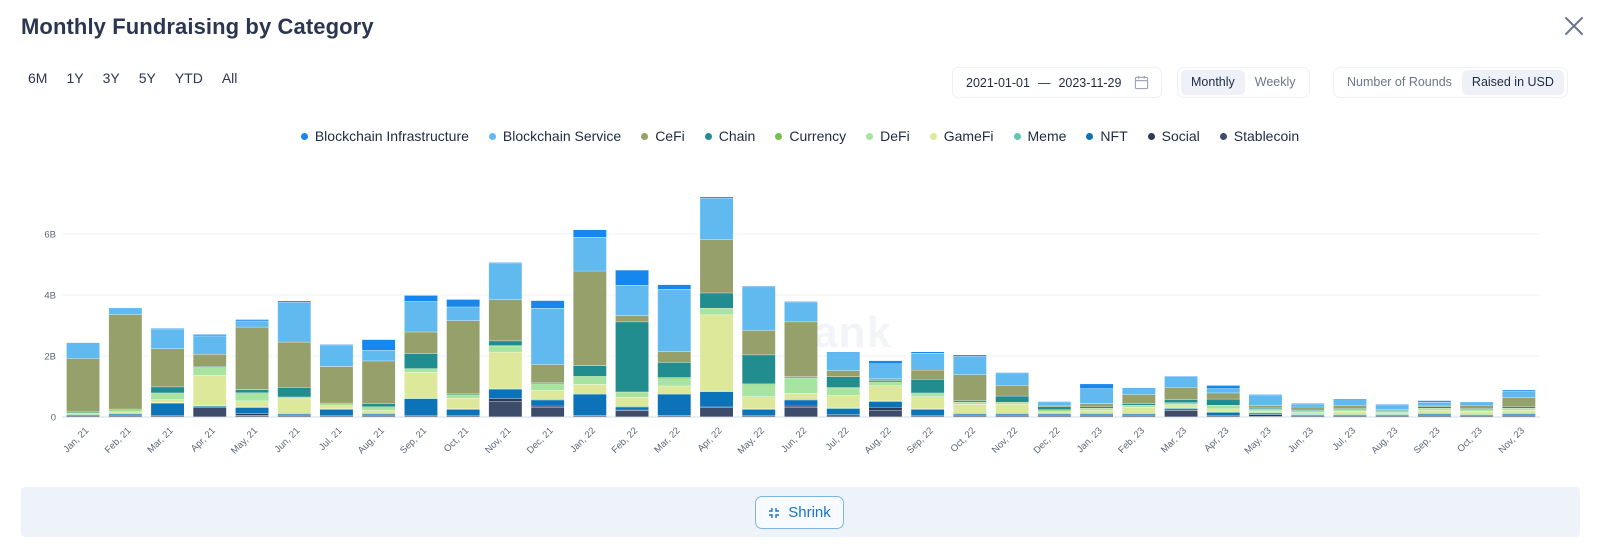 This screenshot has height=555, width=1600. What do you see at coordinates (1512, 82) in the screenshot?
I see `metric-usd: Raised in USD` at bounding box center [1512, 82].